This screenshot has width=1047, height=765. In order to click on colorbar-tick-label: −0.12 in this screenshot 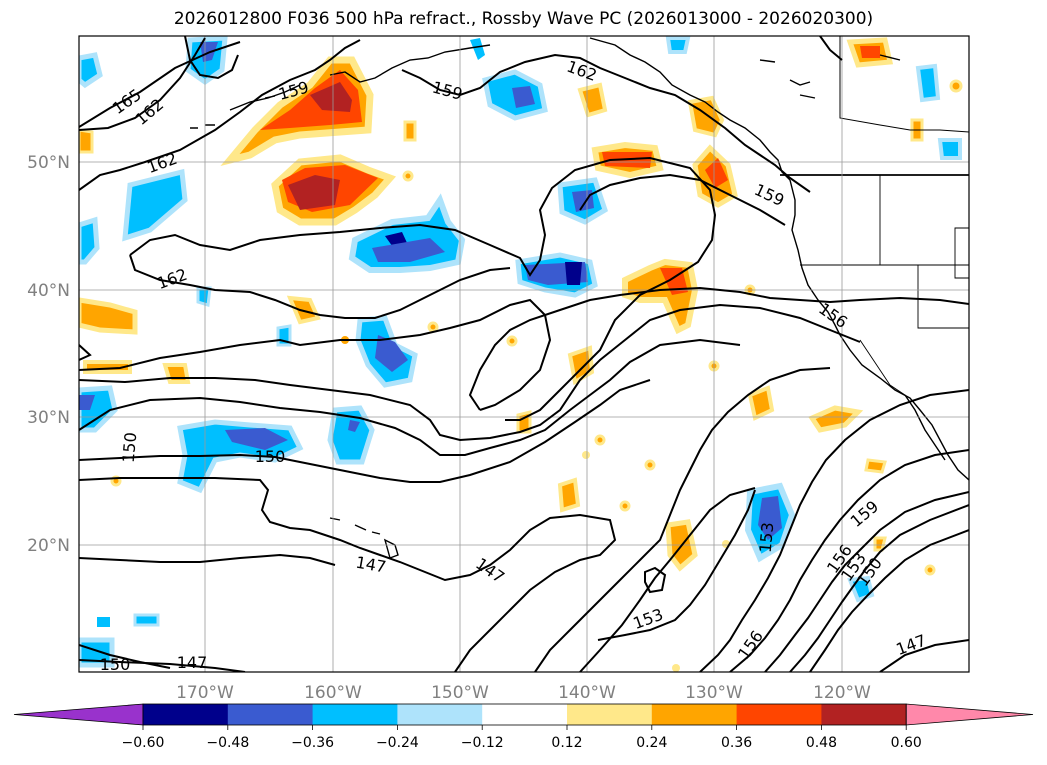, I will do `click(482, 743)`.